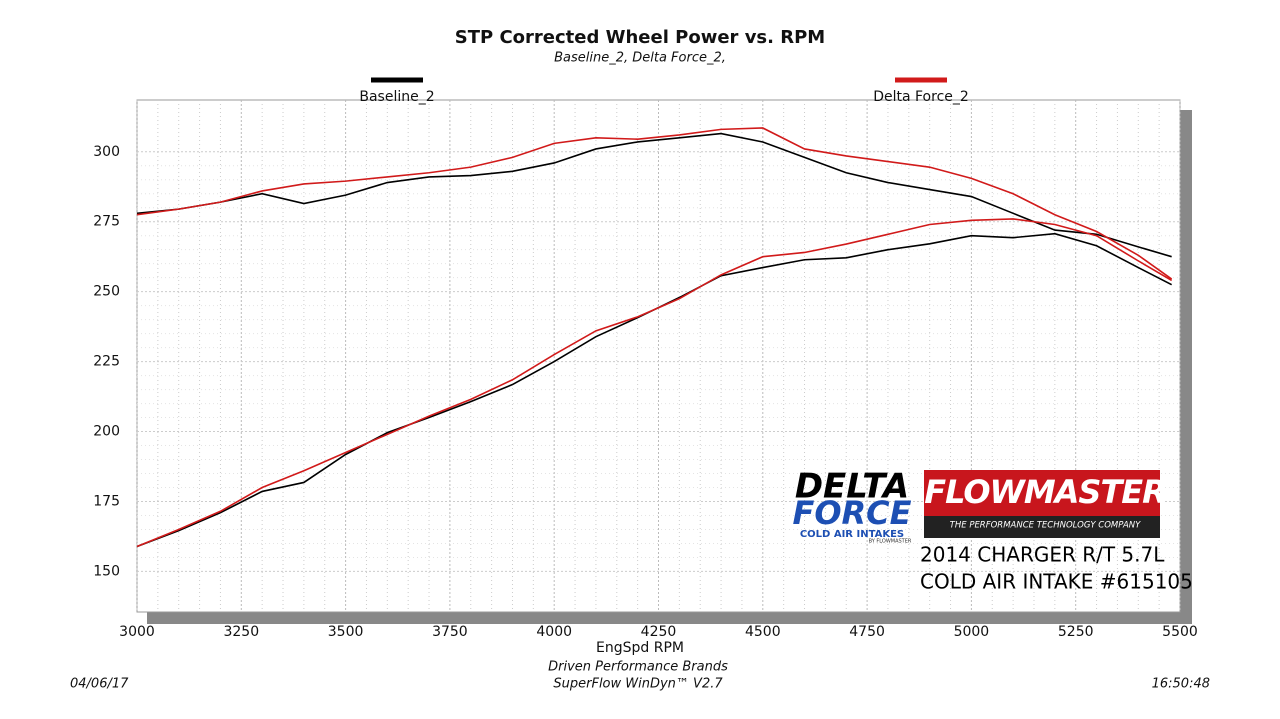  Describe the element at coordinates (890, 542) in the screenshot. I see `logo-text: BY FLOWMASTER` at that location.